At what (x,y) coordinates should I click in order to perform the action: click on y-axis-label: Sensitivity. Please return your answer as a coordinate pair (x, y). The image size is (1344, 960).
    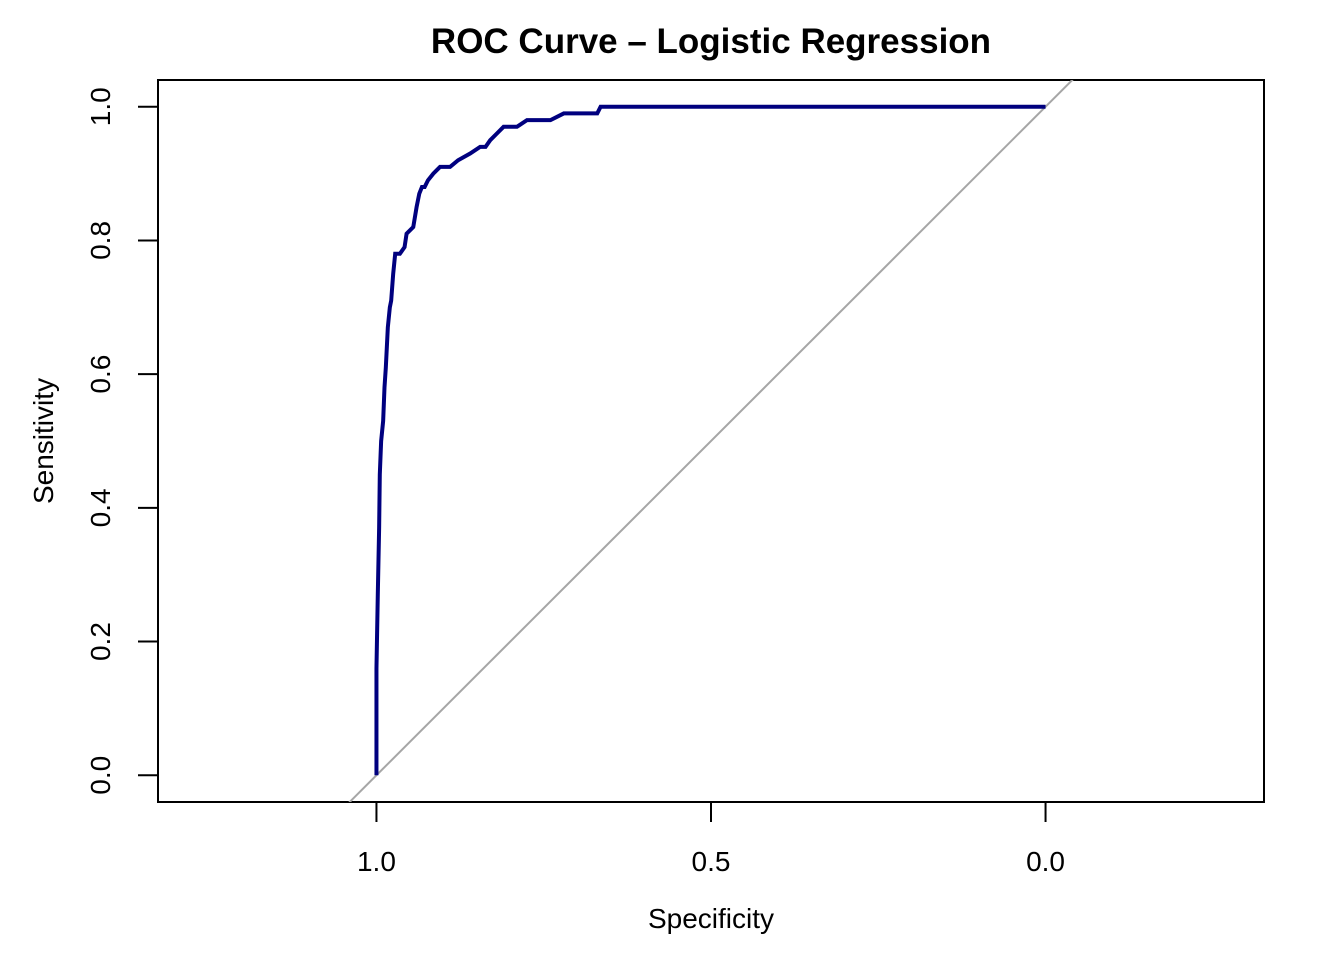
    Looking at the image, I should click on (43, 441).